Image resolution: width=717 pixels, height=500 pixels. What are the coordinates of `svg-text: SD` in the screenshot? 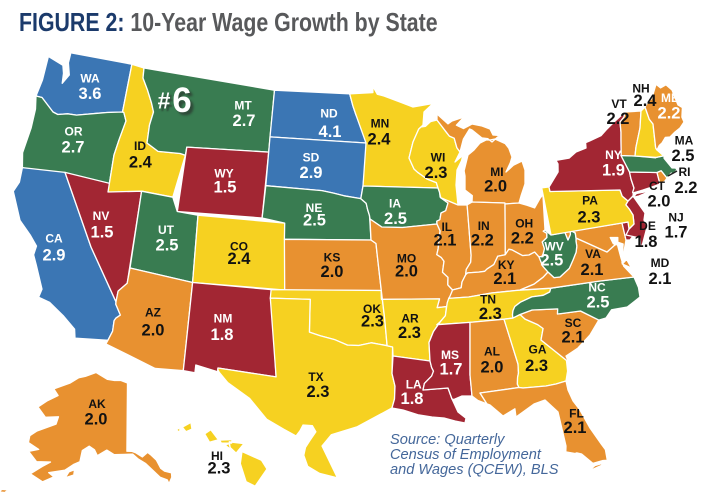 It's located at (311, 157).